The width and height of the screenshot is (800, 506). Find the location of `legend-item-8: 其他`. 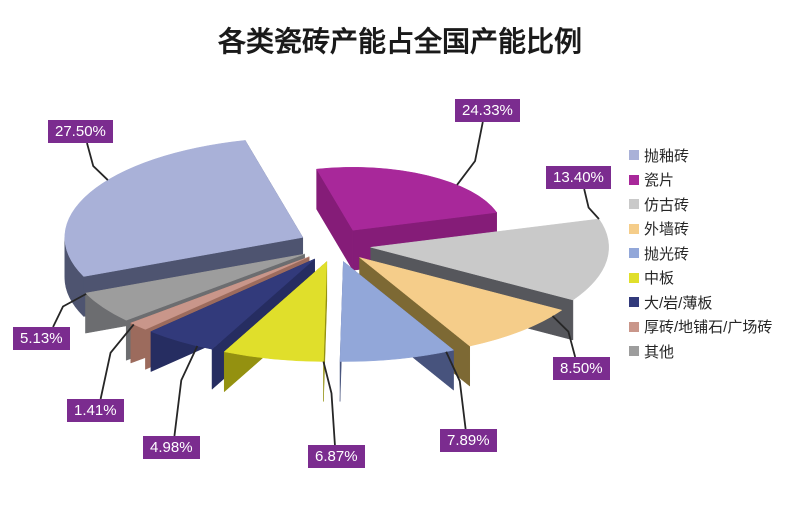

legend-item-8: 其他 is located at coordinates (700, 351).